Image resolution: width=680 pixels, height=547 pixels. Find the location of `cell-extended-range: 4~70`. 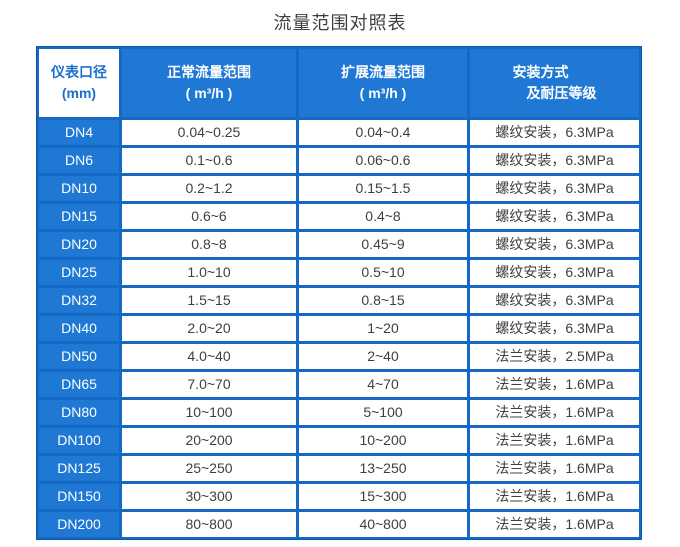

cell-extended-range: 4~70 is located at coordinates (383, 384).